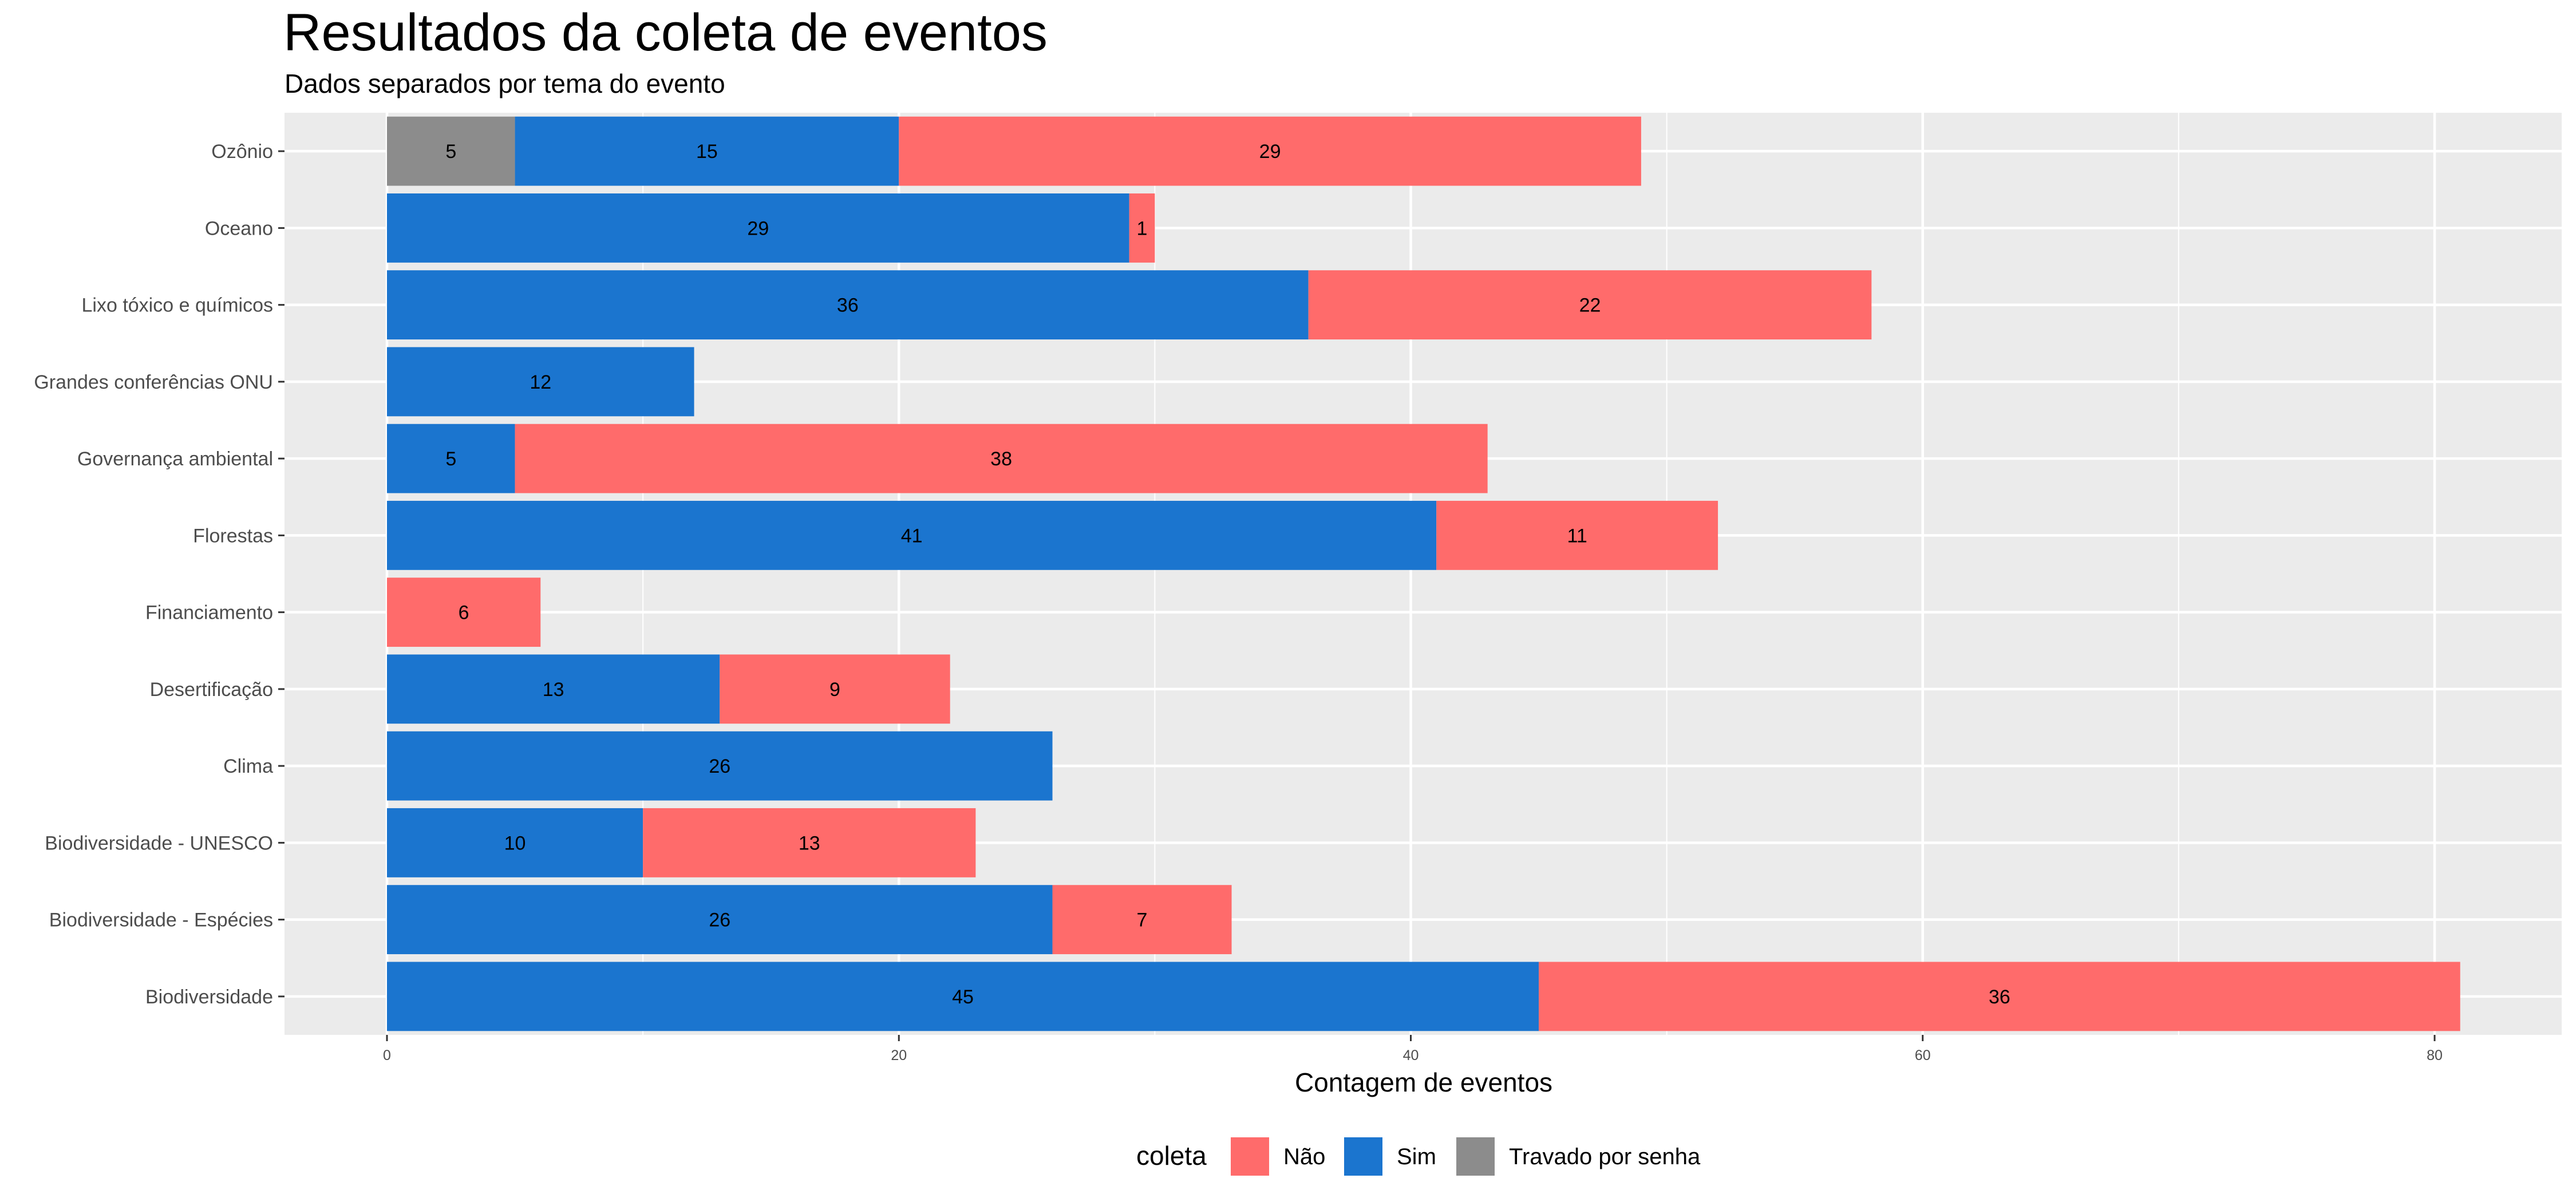 Image resolution: width=2576 pixels, height=1202 pixels. I want to click on x-tick-label: 80, so click(2435, 1055).